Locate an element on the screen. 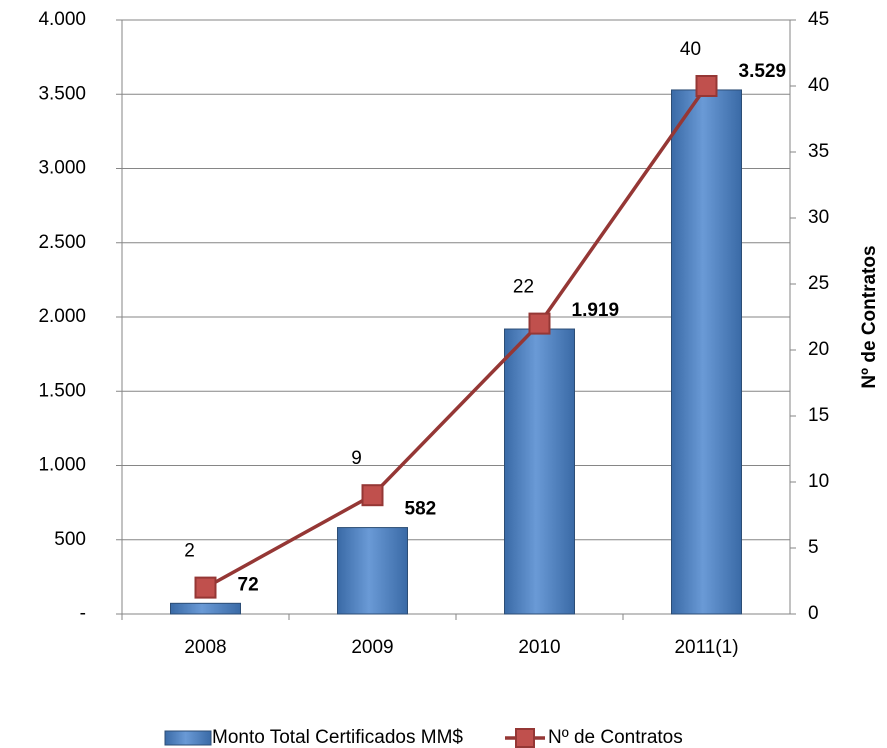  line-value-label: 9 is located at coordinates (356, 458).